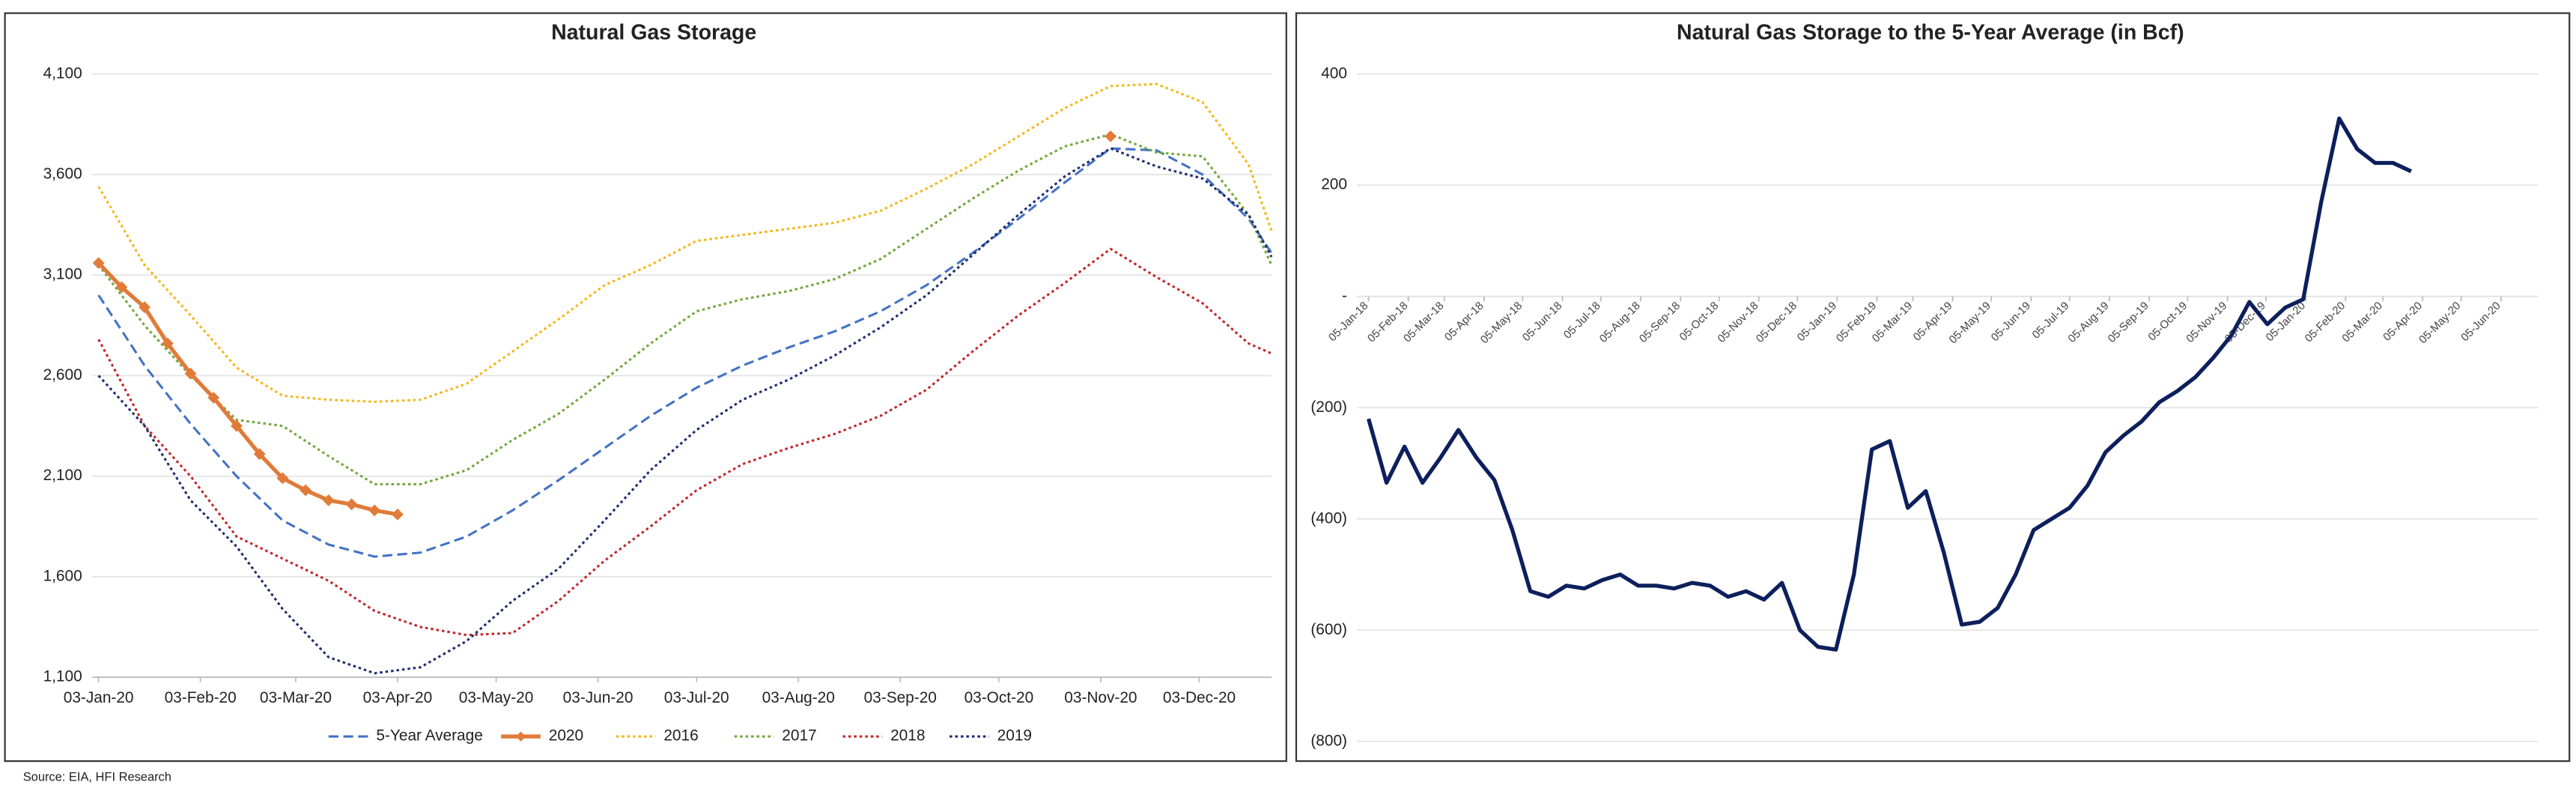 This screenshot has width=2576, height=794. Describe the element at coordinates (907, 736) in the screenshot. I see `legend-label: 2018` at that location.